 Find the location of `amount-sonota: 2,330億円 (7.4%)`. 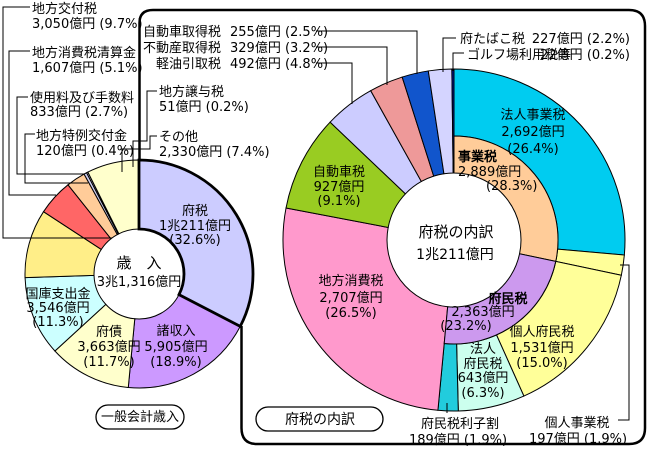

amount-sonota: 2,330億円 (7.4%) is located at coordinates (214, 152).